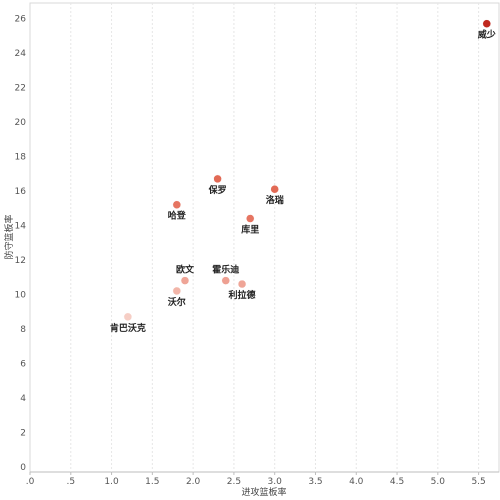  I want to click on x-tick-label: 5.5, so click(478, 482).